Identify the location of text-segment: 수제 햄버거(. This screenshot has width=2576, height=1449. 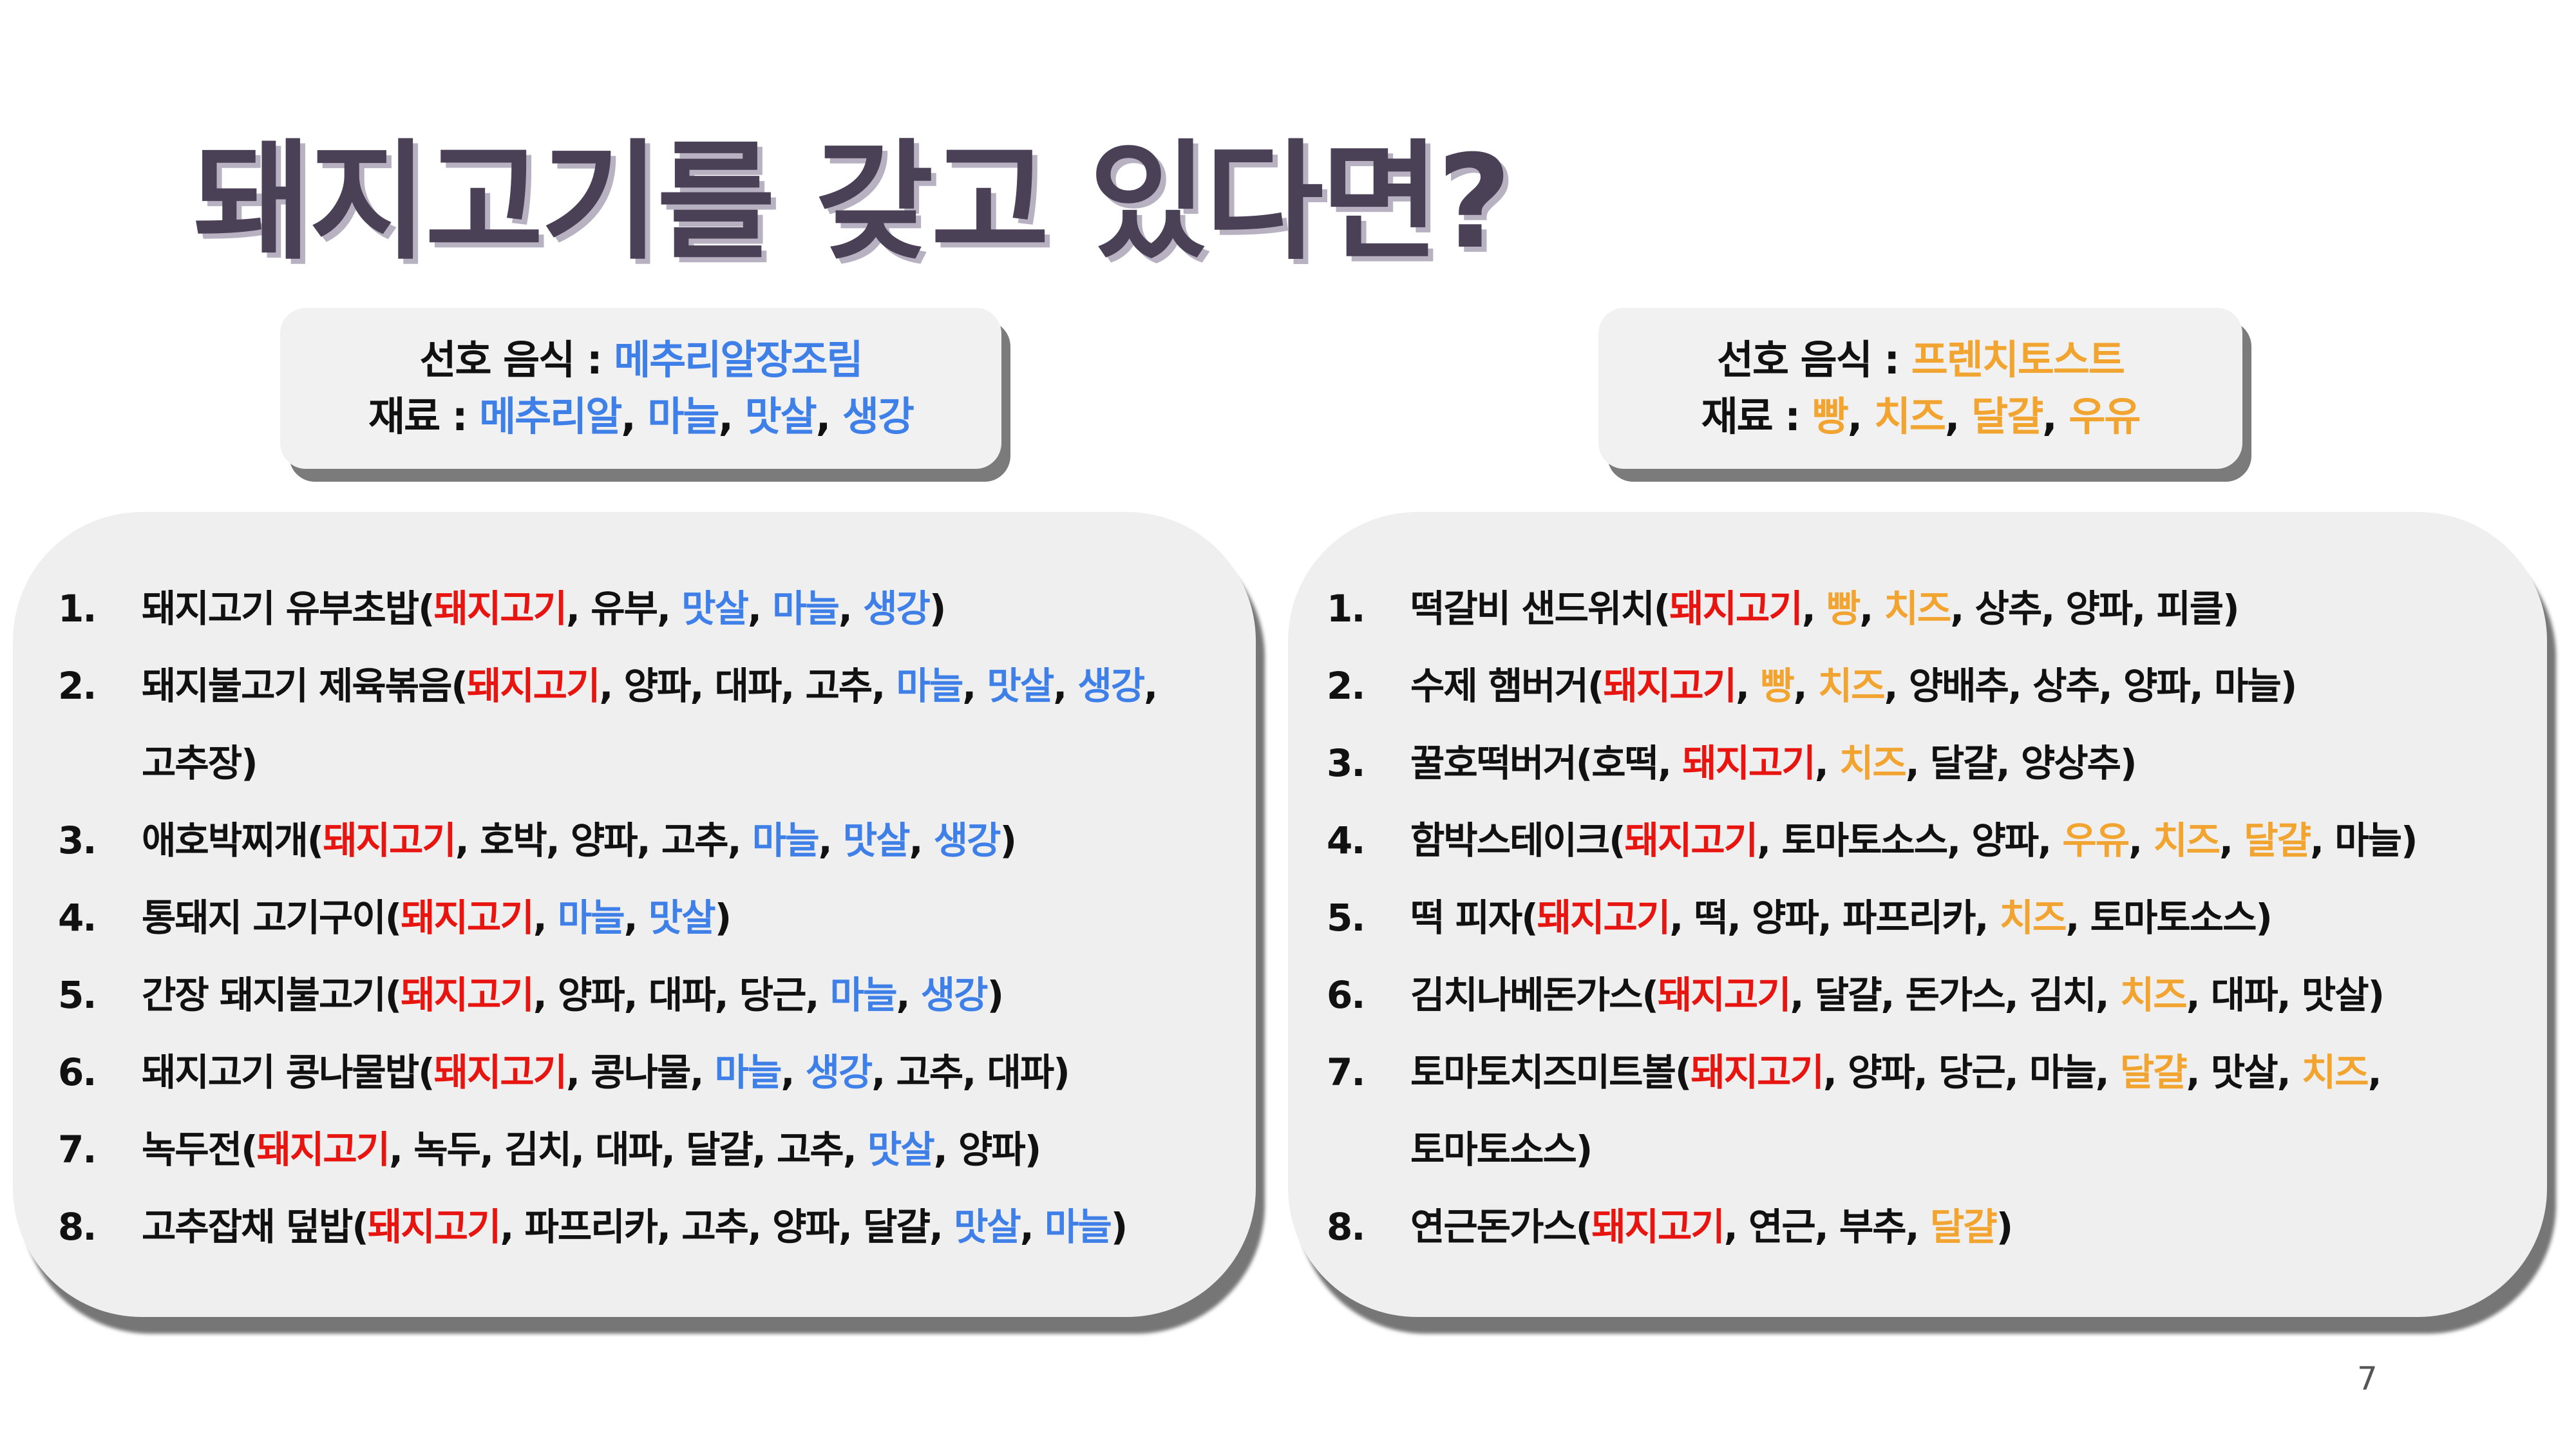
(1508, 686).